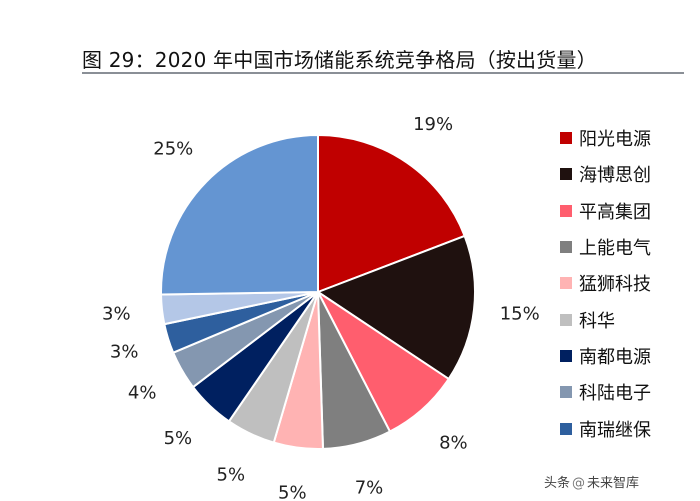  What do you see at coordinates (433, 124) in the screenshot?
I see `pie-label-1: 19%` at bounding box center [433, 124].